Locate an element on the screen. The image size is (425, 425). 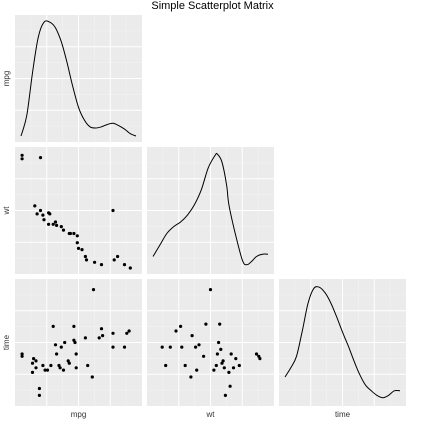
panel-mpg-density is located at coordinates (78, 78).